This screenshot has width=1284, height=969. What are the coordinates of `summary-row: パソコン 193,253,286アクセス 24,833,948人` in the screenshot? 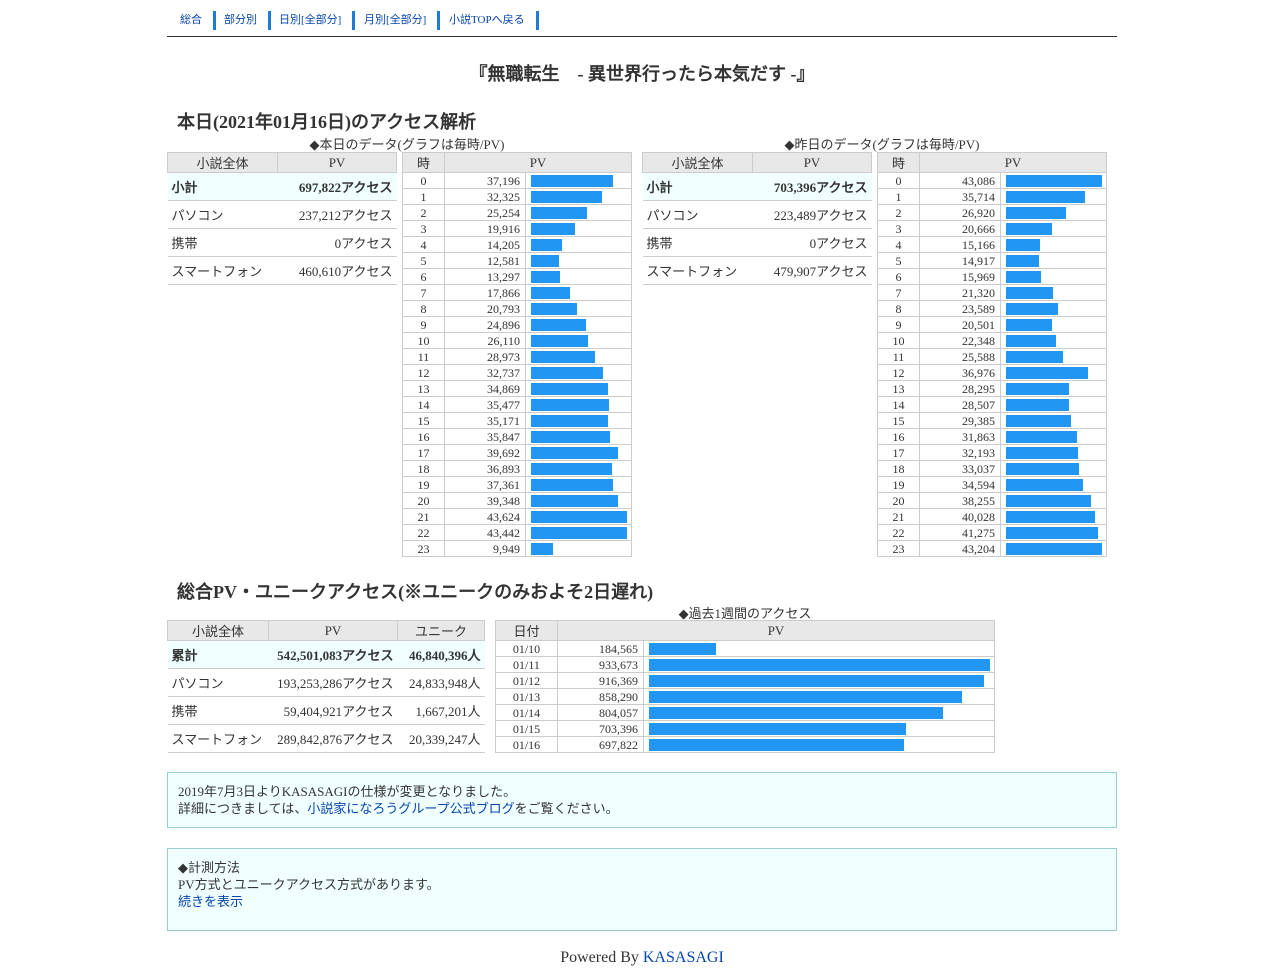 It's located at (326, 682).